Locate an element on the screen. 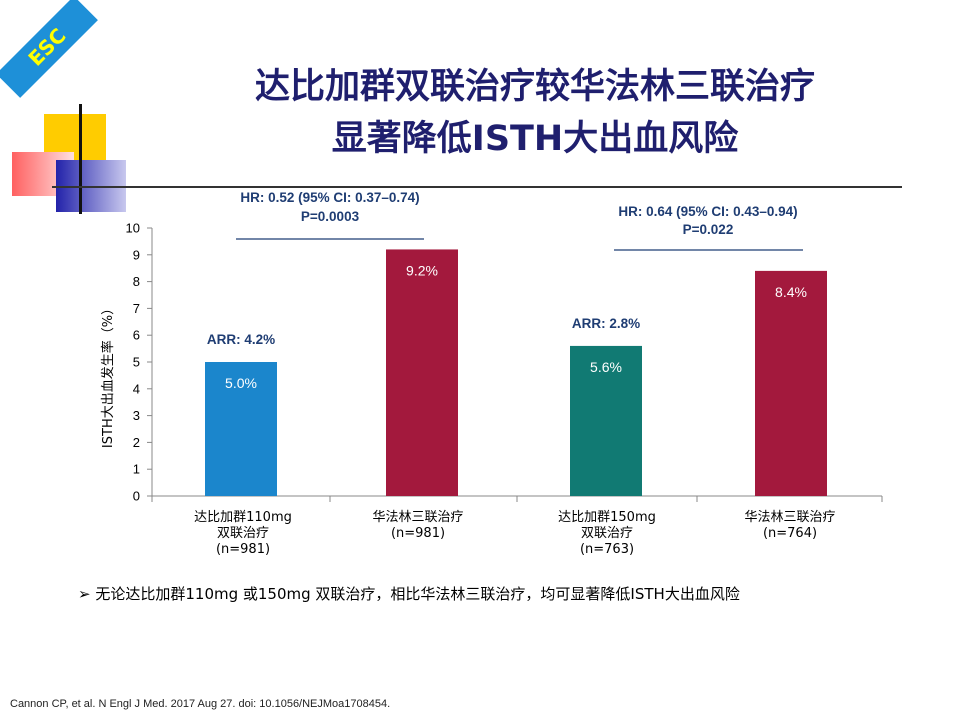  y-tick-label: 7 is located at coordinates (136, 308).